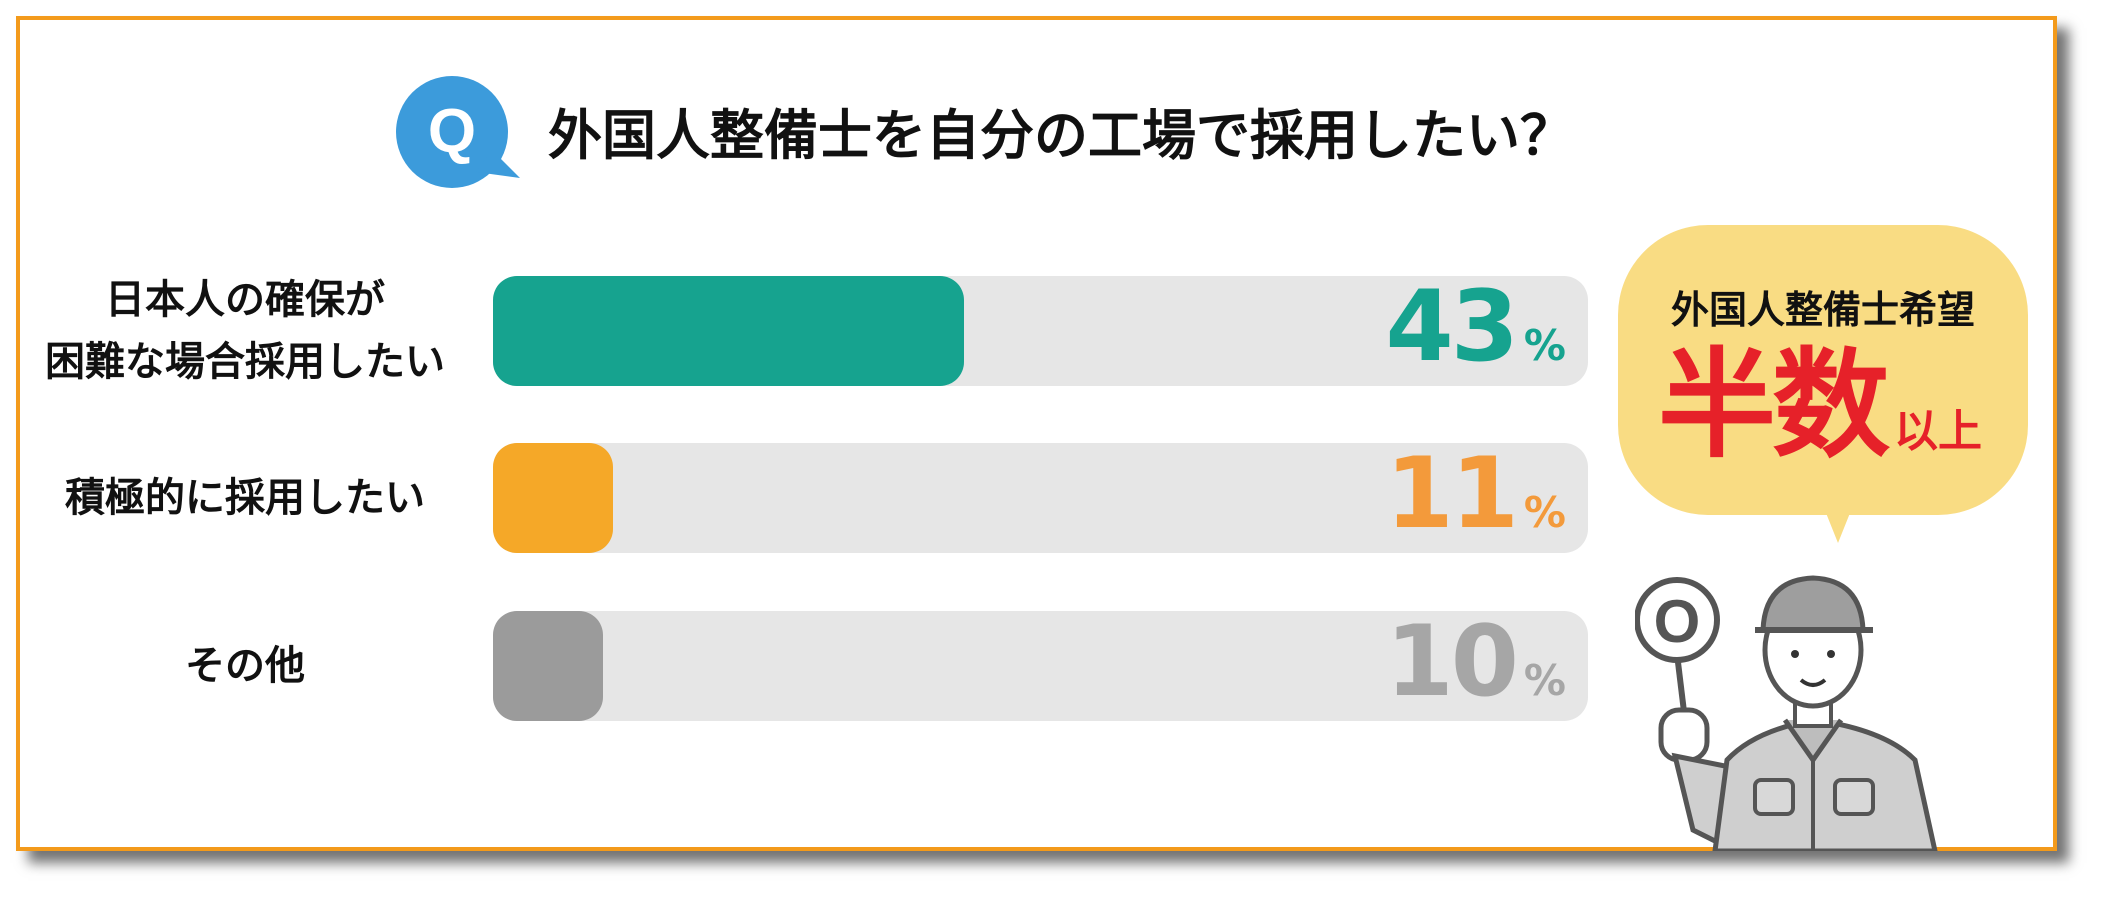 The image size is (2103, 898). What do you see at coordinates (245, 331) in the screenshot?
I see `category-label: 日本人の確保が困難な場合採用したい` at bounding box center [245, 331].